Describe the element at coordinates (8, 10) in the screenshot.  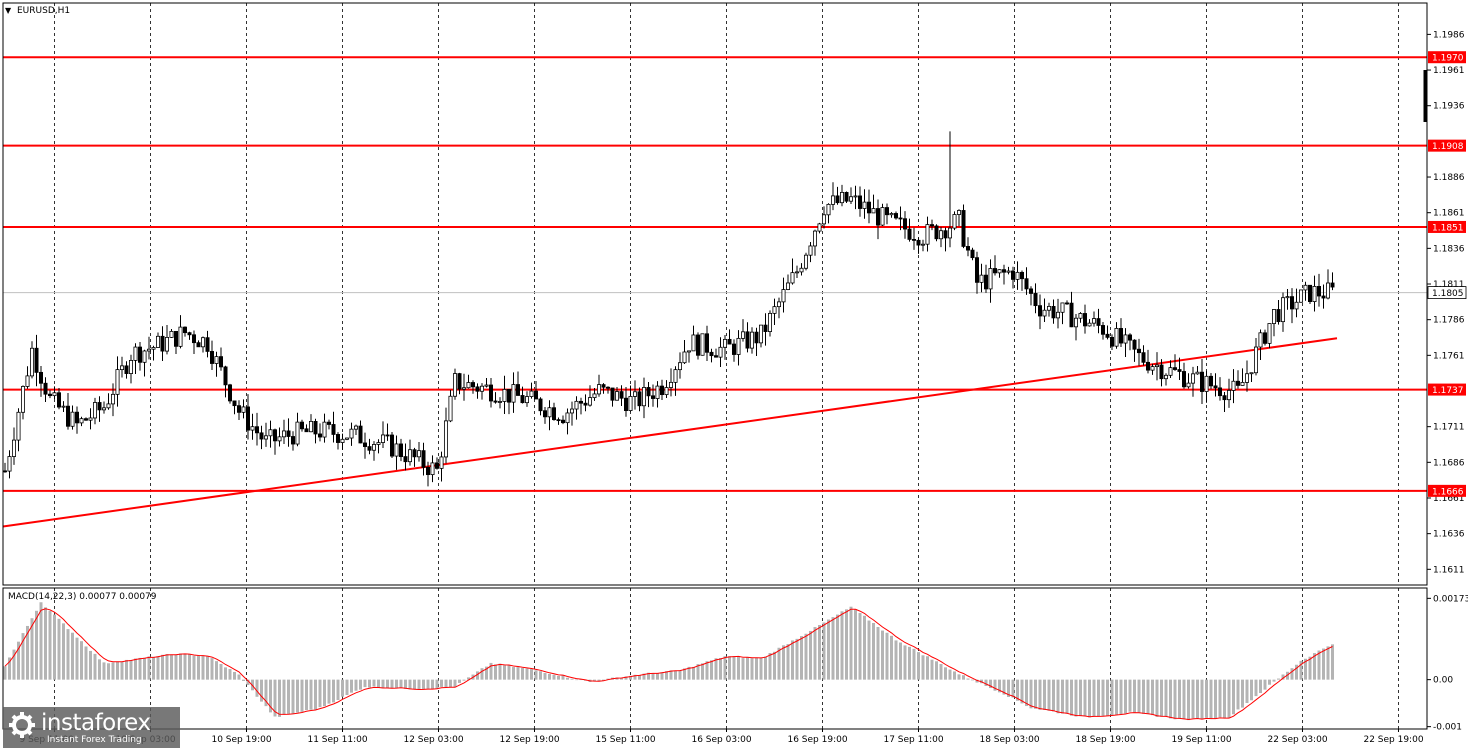
I see `symbol-triangle-icon: ▼` at that location.